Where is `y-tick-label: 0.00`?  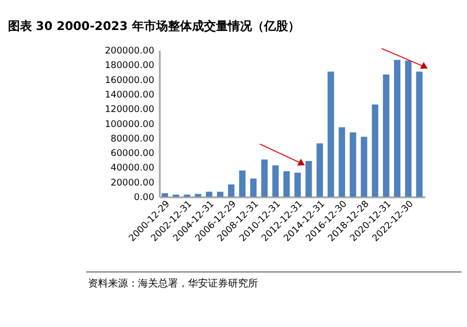 y-tick-label: 0.00 is located at coordinates (144, 198).